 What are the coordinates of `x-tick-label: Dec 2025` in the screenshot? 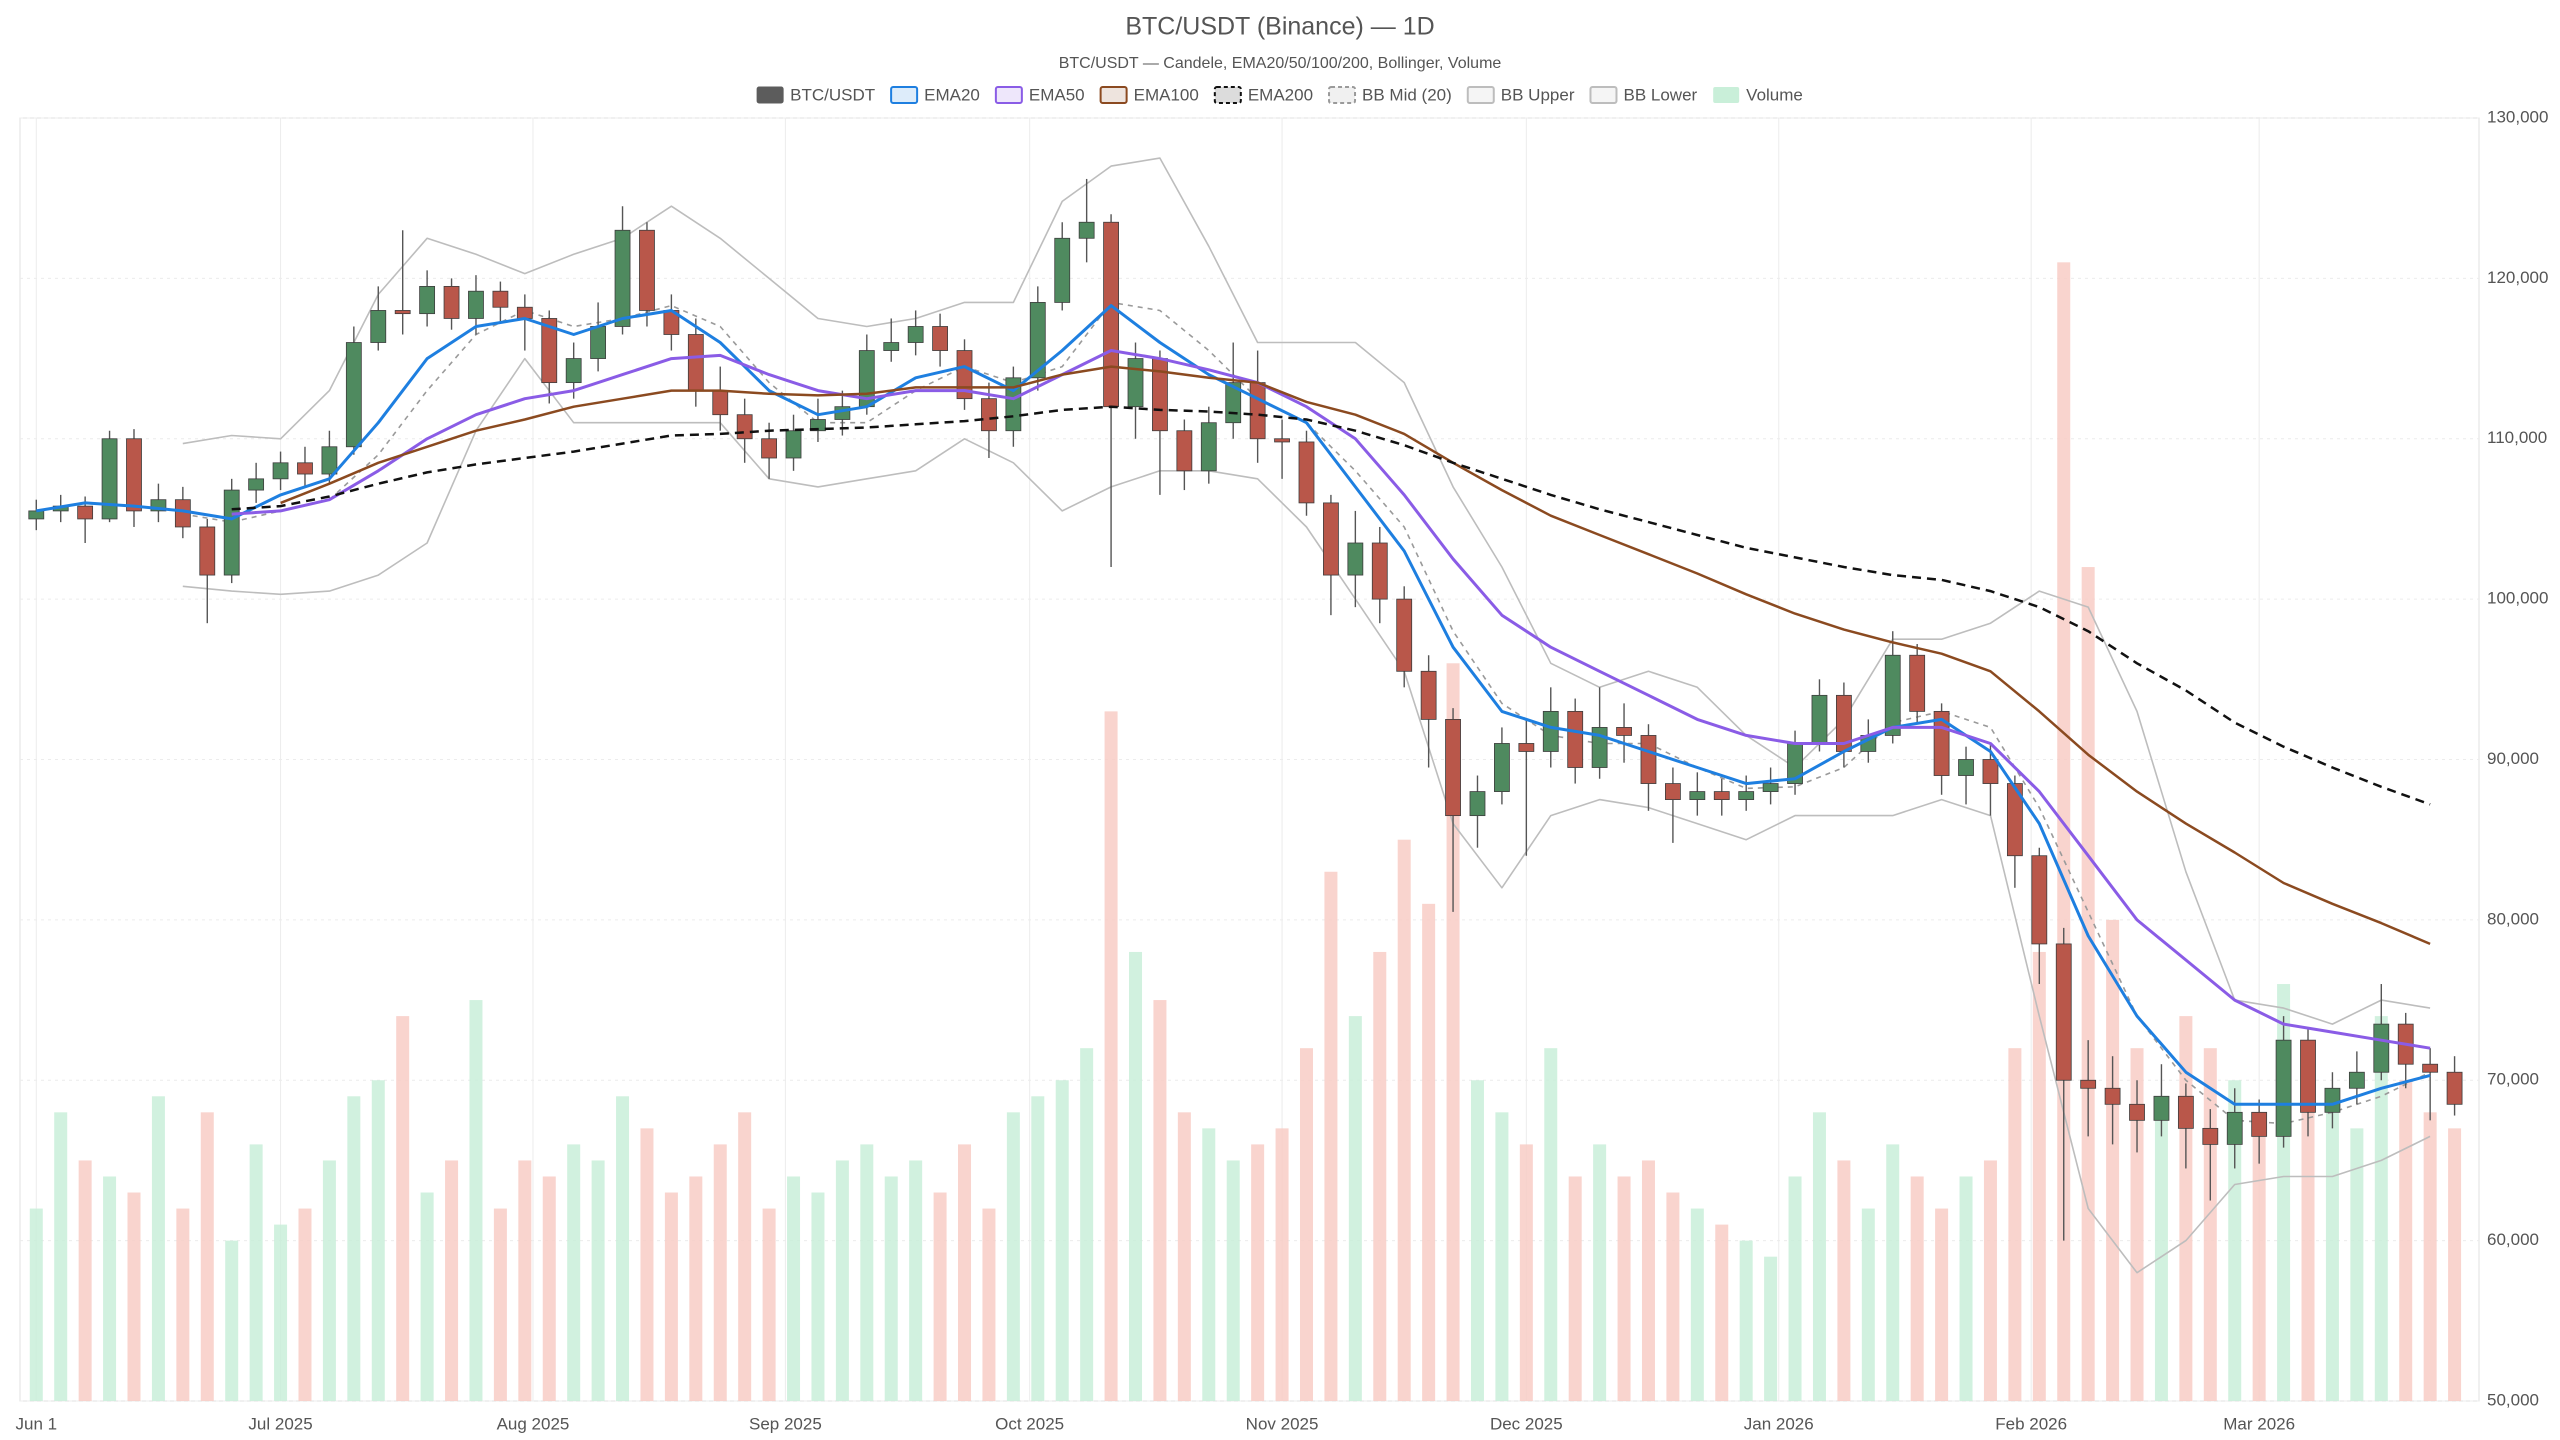 It's located at (1526, 1423).